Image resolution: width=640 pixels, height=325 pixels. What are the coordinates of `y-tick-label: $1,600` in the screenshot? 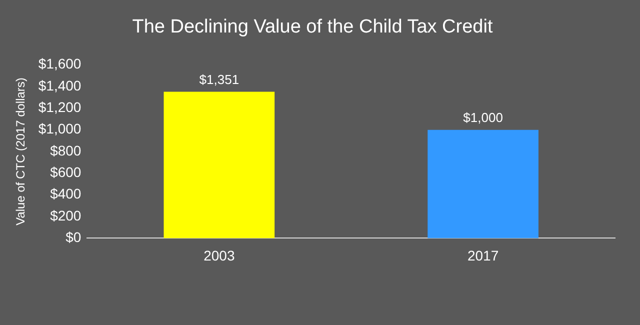 It's located at (60, 64).